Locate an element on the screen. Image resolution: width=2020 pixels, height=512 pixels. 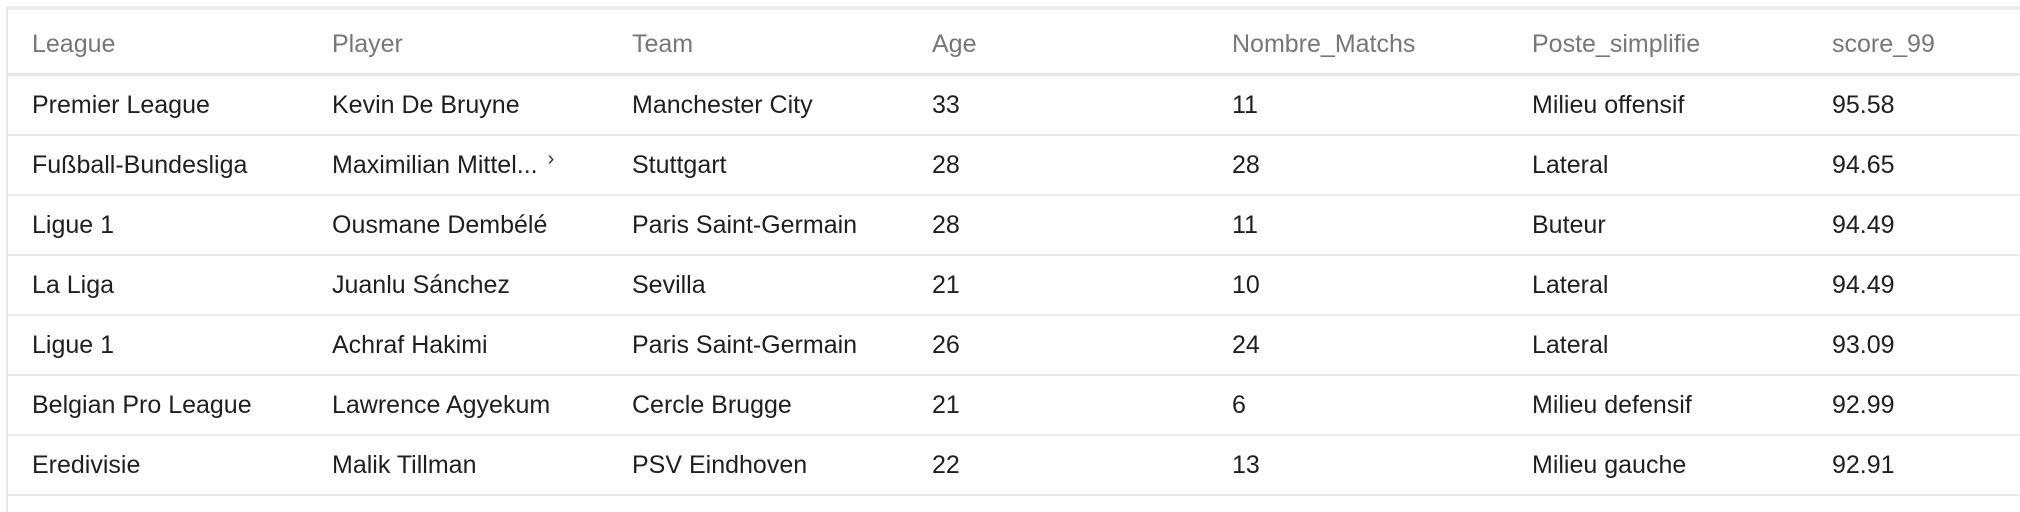
cell-team: Manchester City is located at coordinates (722, 105).